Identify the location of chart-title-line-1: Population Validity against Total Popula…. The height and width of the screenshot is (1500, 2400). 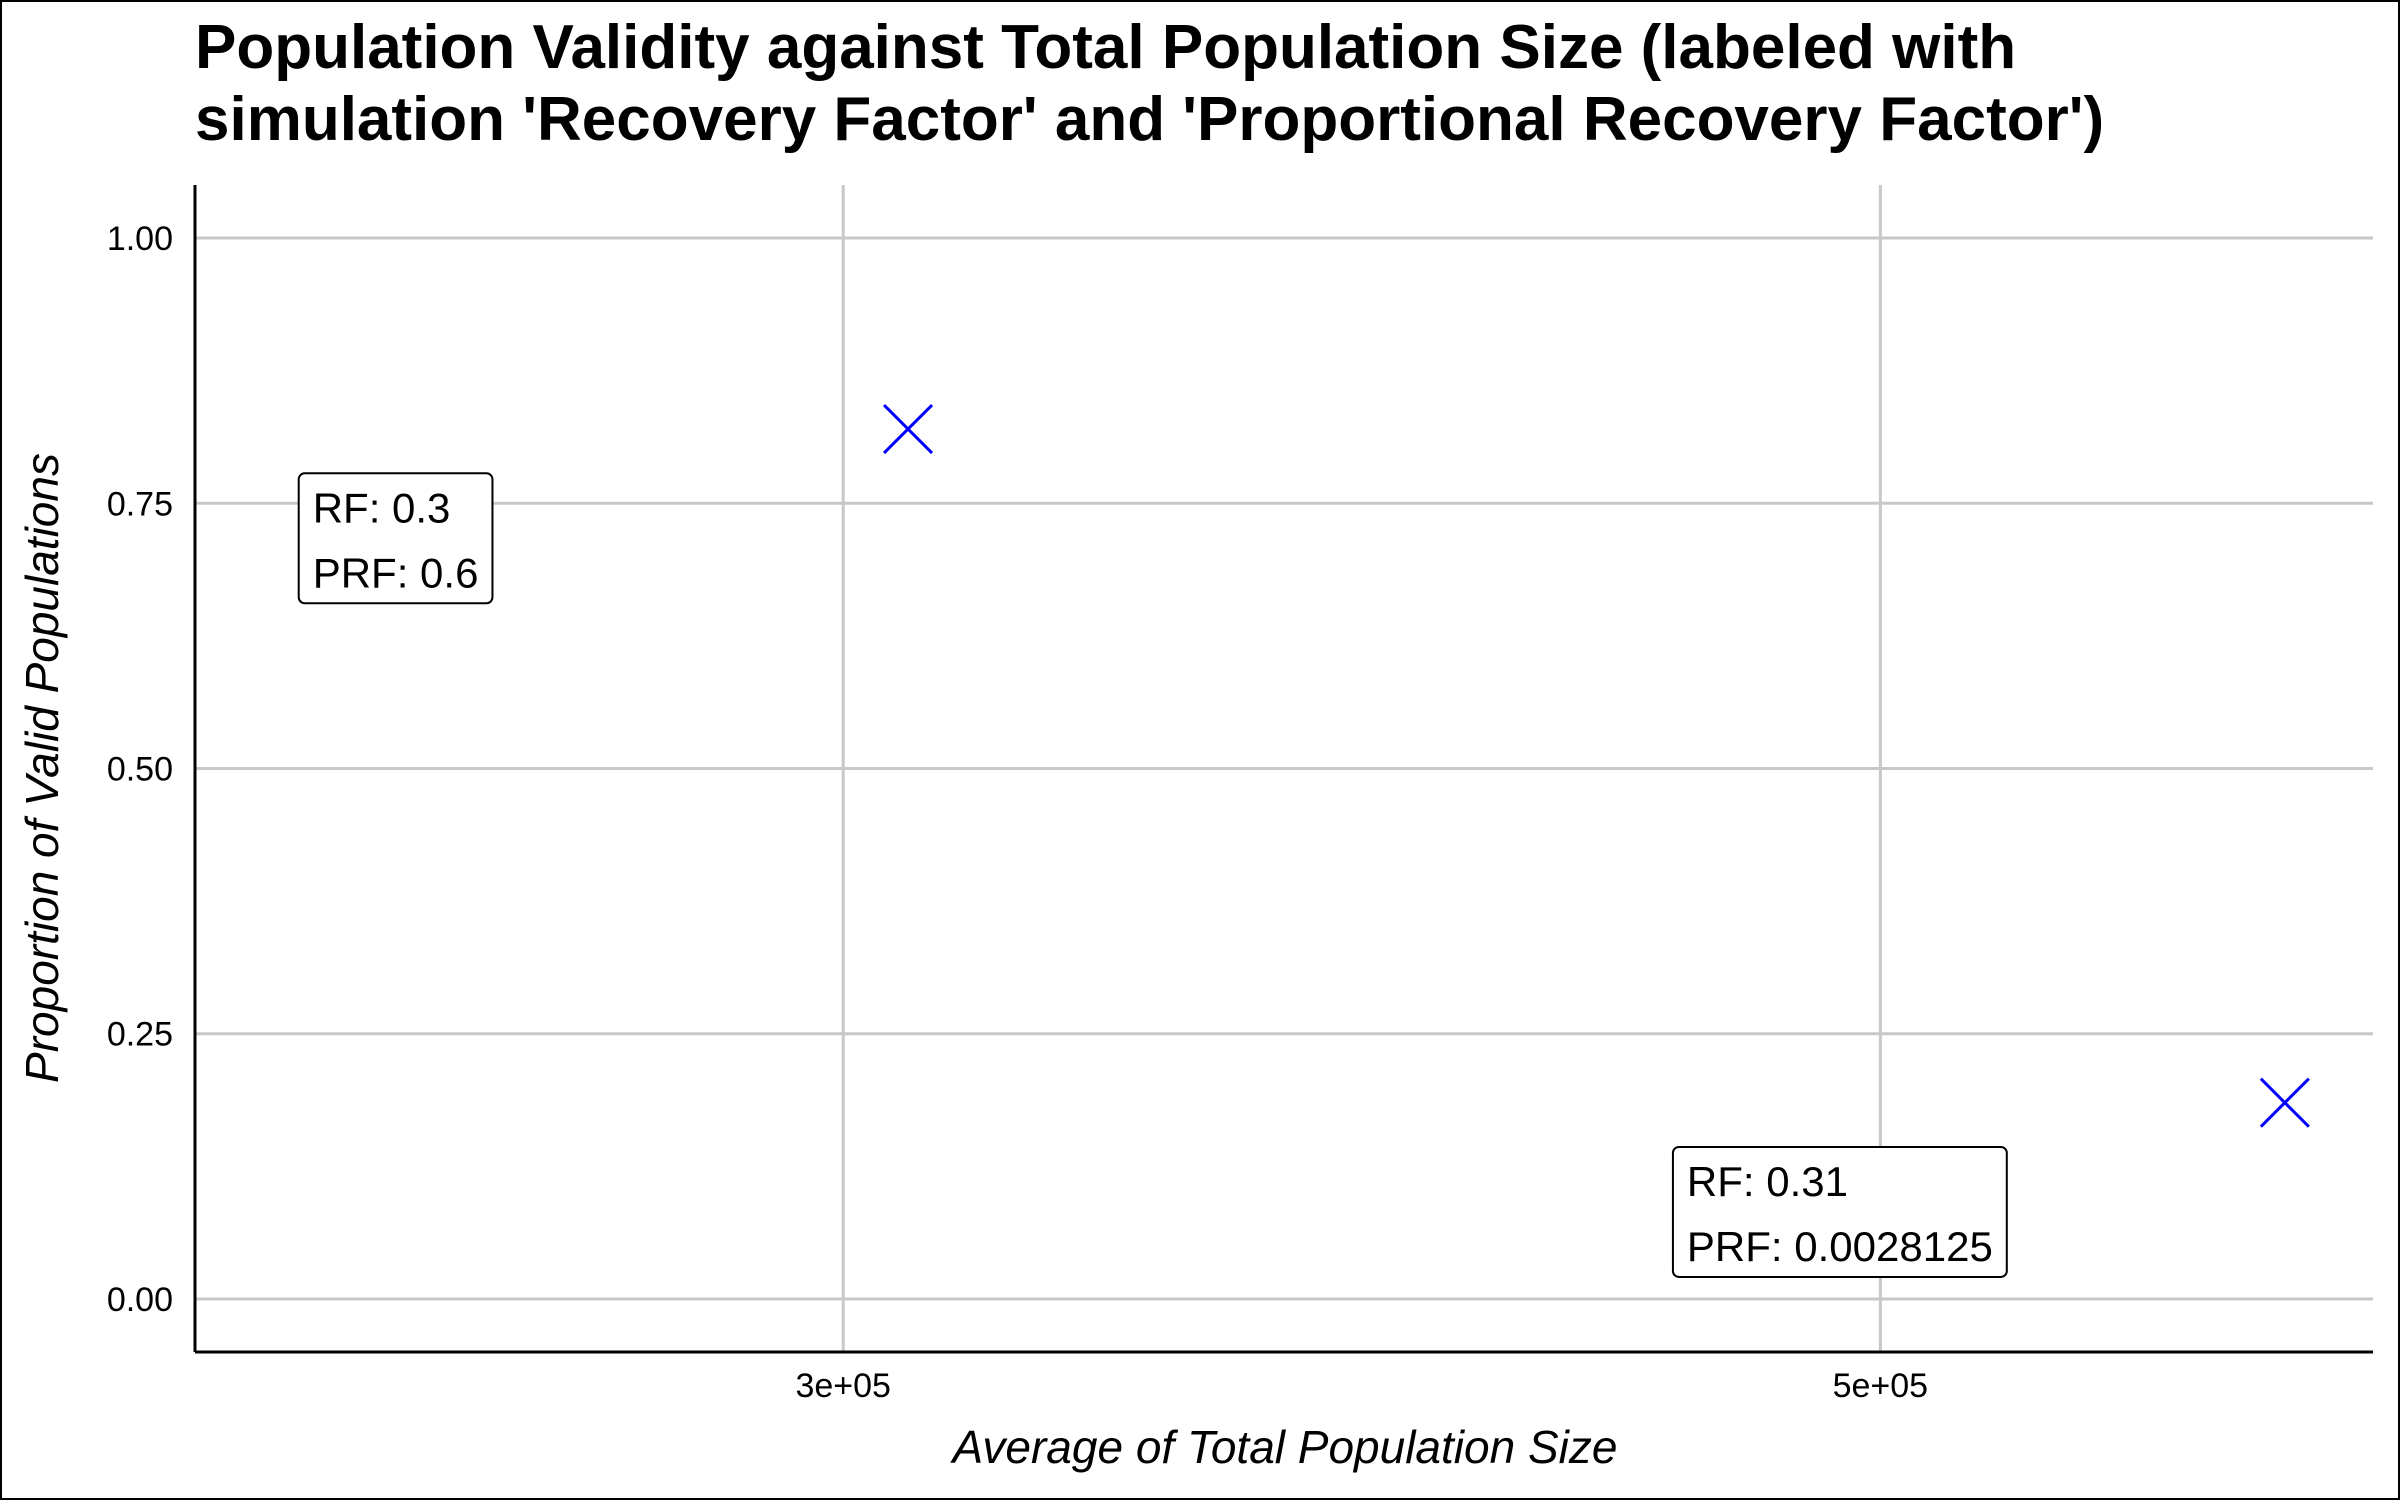
(1105, 47).